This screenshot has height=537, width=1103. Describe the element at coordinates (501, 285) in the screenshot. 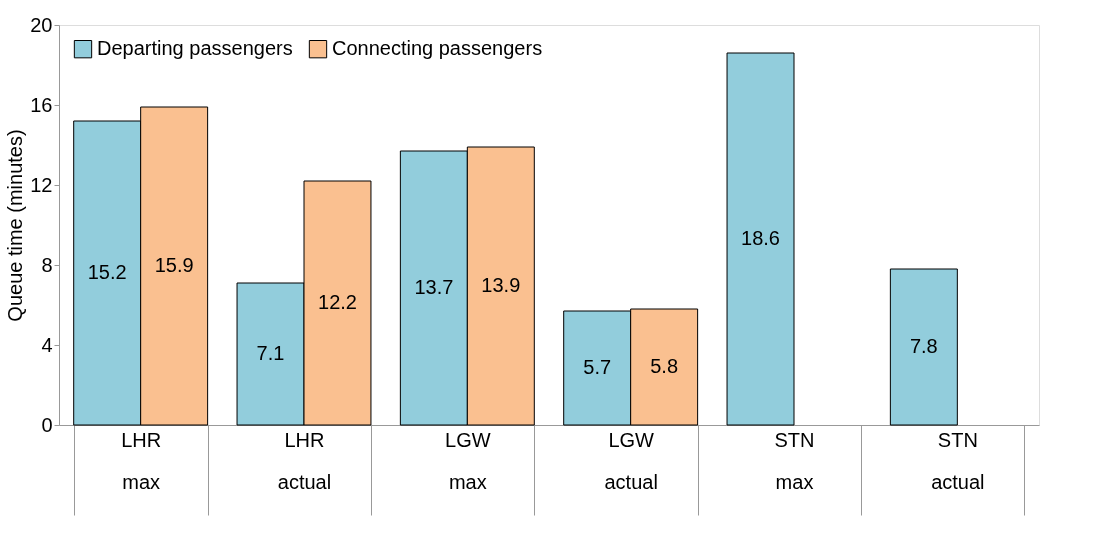

I see `data-label: 13.9` at that location.